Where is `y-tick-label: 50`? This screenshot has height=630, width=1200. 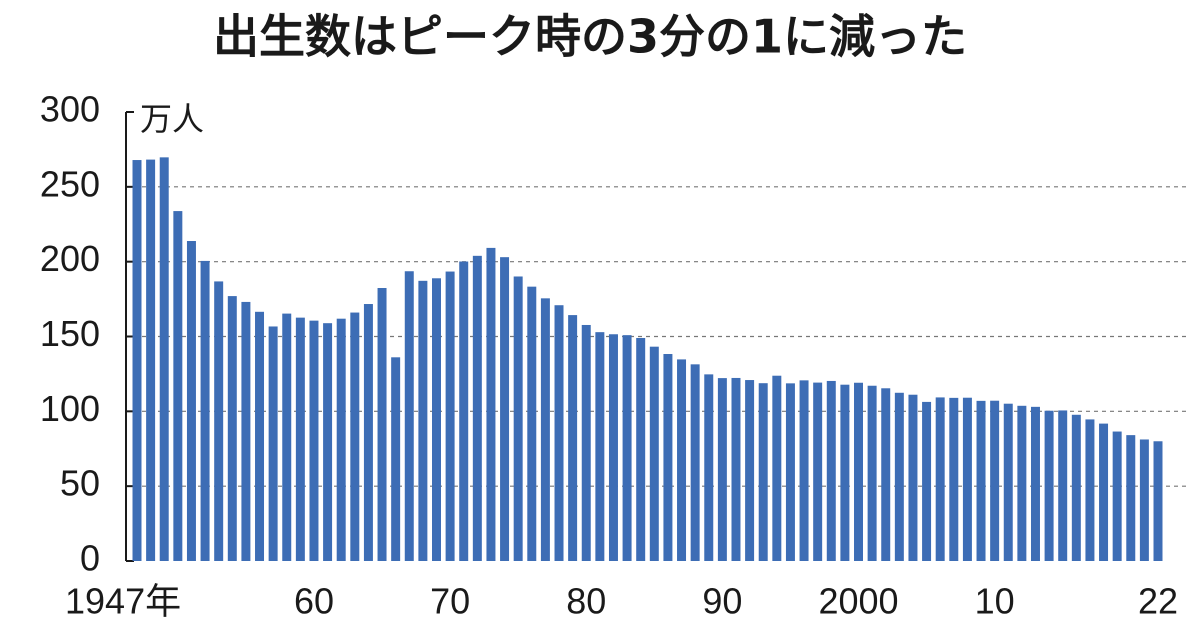
y-tick-label: 50 is located at coordinates (80, 483).